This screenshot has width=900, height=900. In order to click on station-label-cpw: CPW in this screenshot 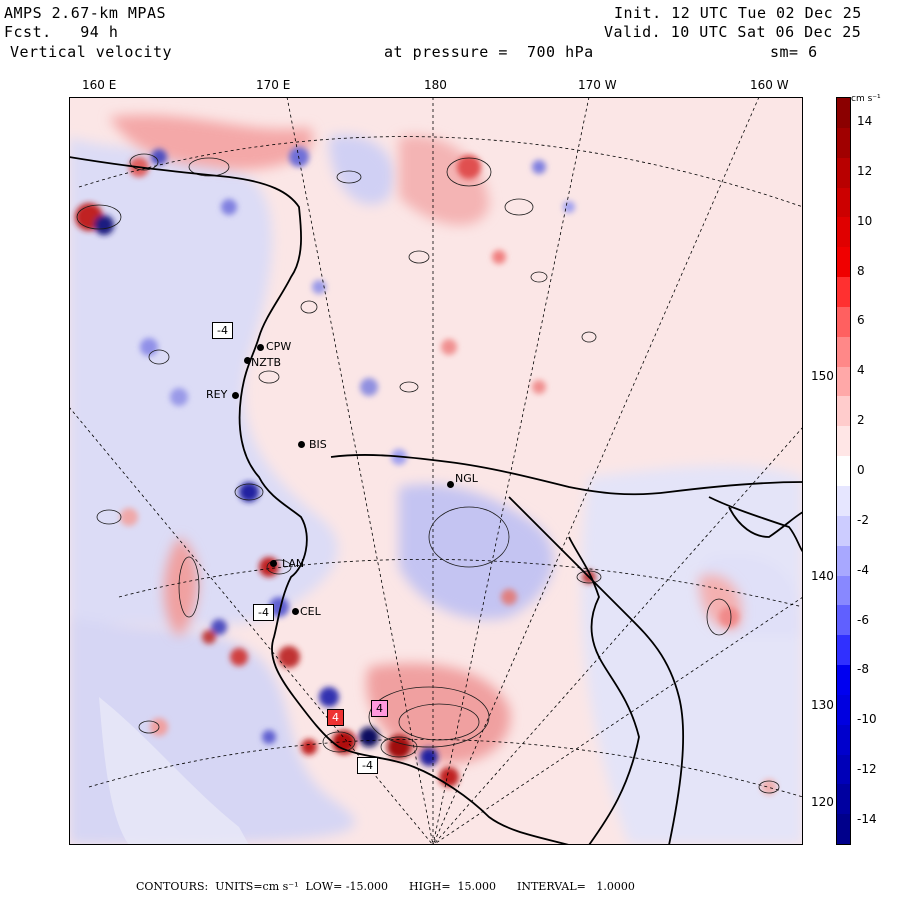, I will do `click(279, 346)`.